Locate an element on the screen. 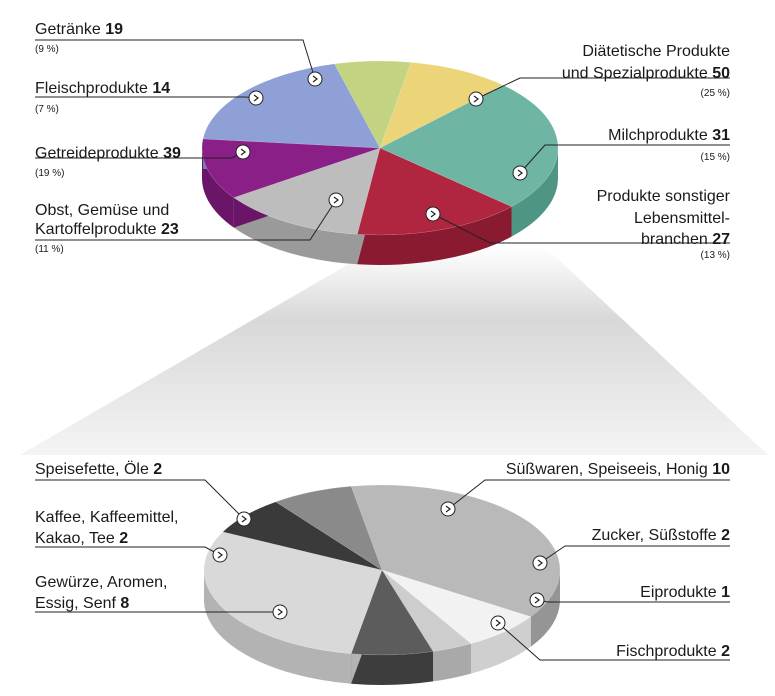 The height and width of the screenshot is (696, 775). leader-line-produkte-sonstiger-lebensmittelbranchen is located at coordinates (581, 228).